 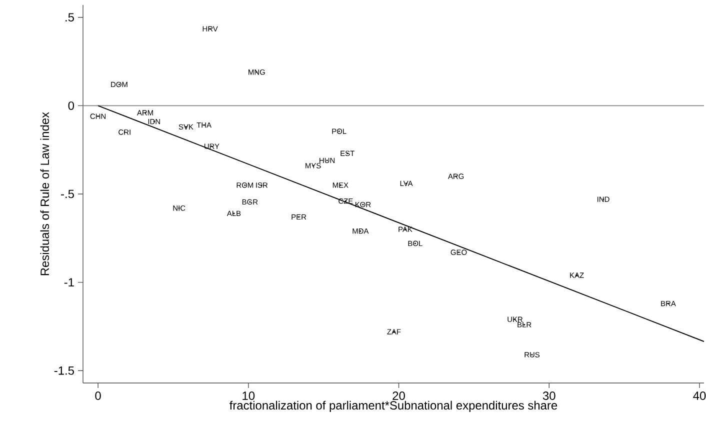 I want to click on y-tick-label: .5, so click(x=70, y=17).